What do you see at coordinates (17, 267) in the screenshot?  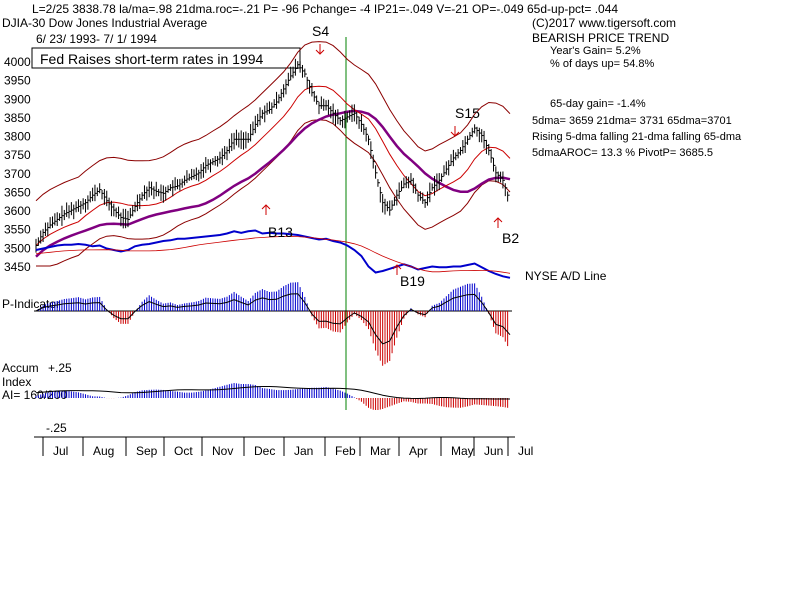 I see `y-tick-label: 3450` at bounding box center [17, 267].